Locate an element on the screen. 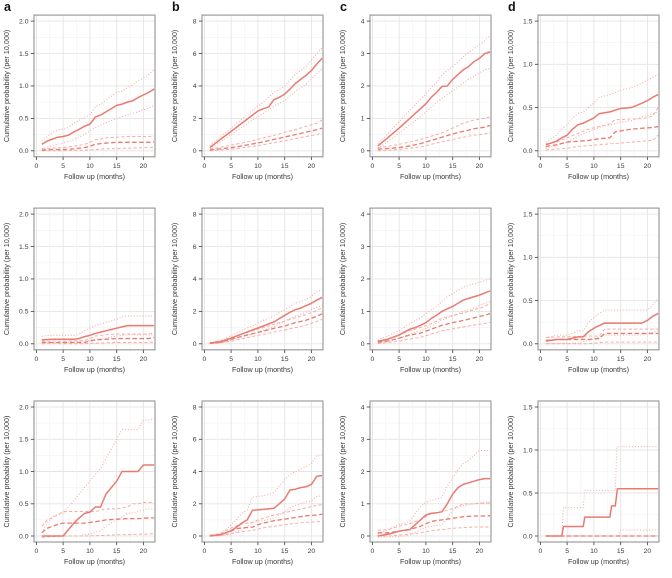  y-tick-label: 1 is located at coordinates (363, 312).